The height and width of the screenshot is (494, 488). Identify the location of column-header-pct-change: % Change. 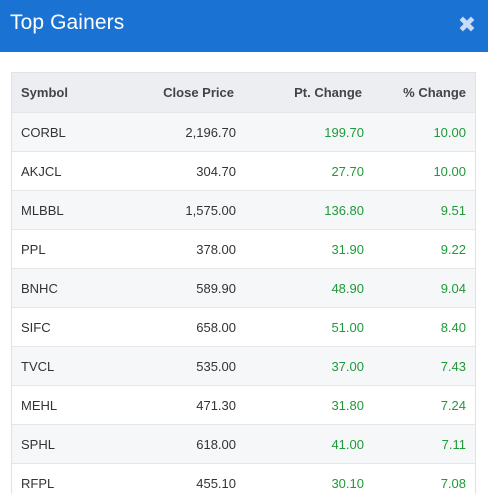
(420, 93).